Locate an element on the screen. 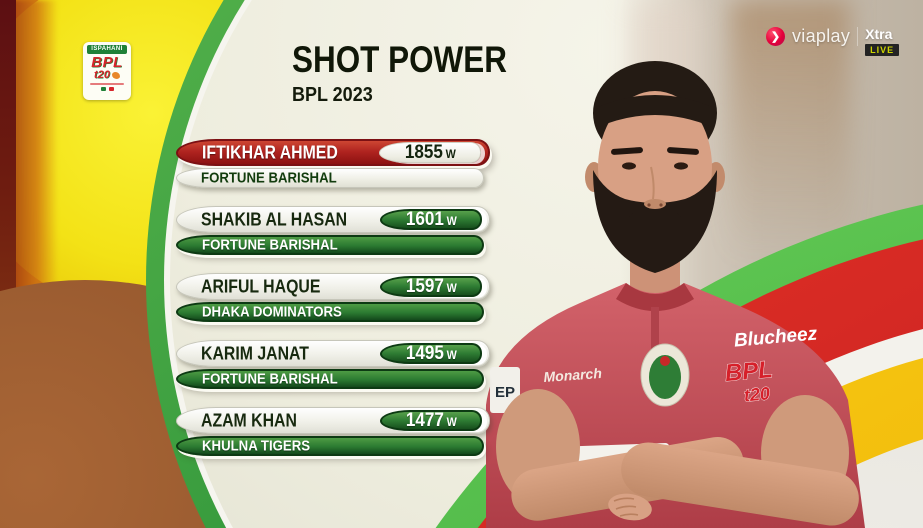 This screenshot has width=923, height=528. logo-bpl-text: BPL is located at coordinates (107, 62).